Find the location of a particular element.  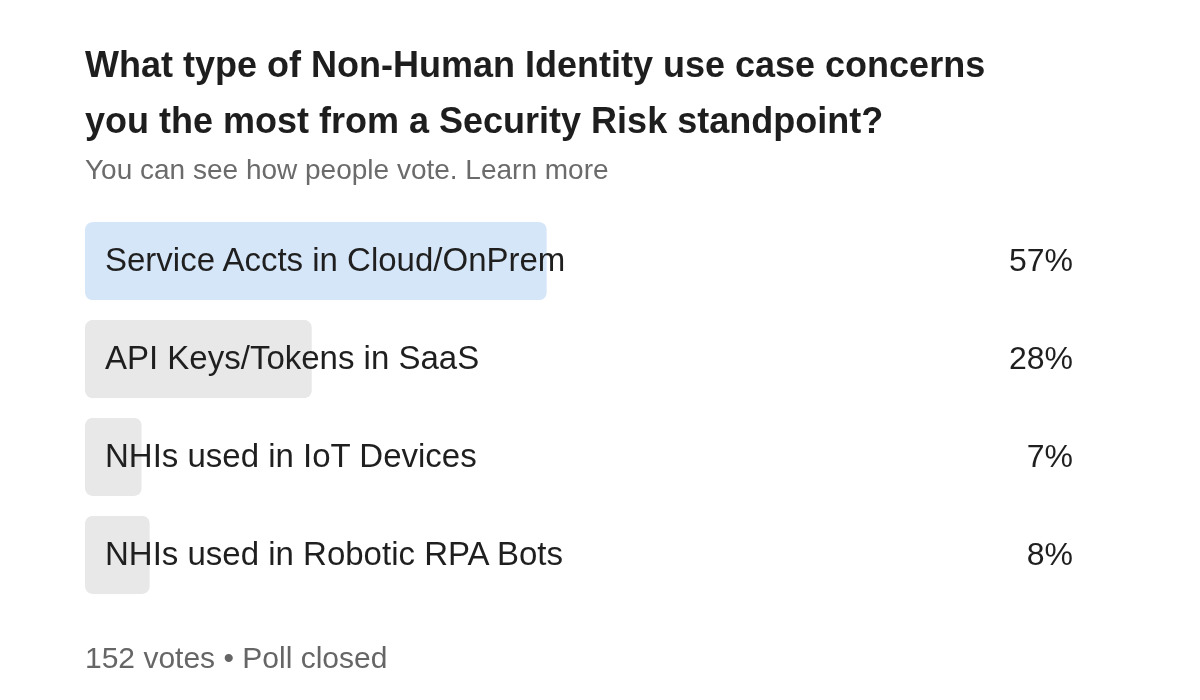

data-label: 8% is located at coordinates (1049, 553).